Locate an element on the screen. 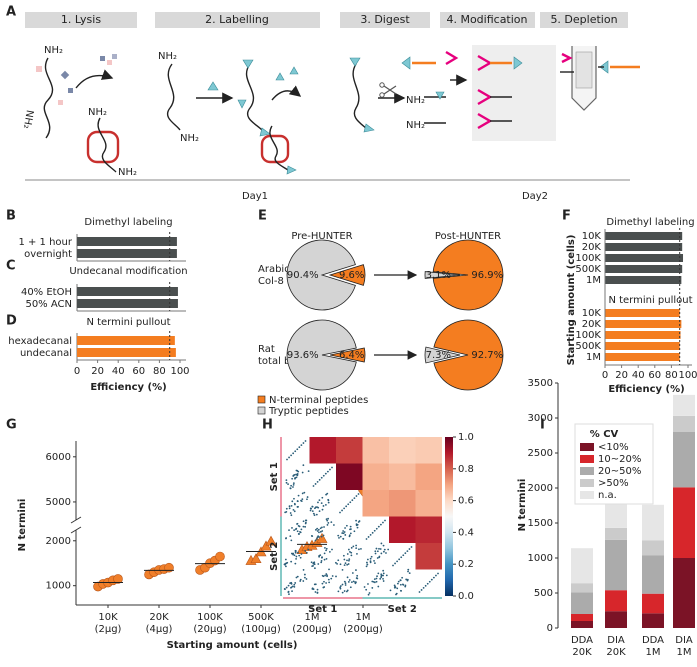 The height and width of the screenshot is (667, 697). x-tick-label: 100K is located at coordinates (210, 617).